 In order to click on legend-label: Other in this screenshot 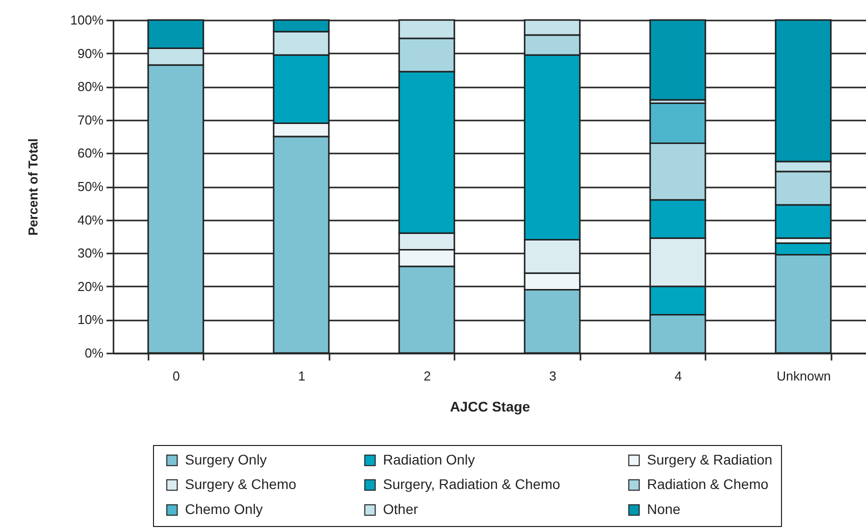, I will do `click(400, 509)`.